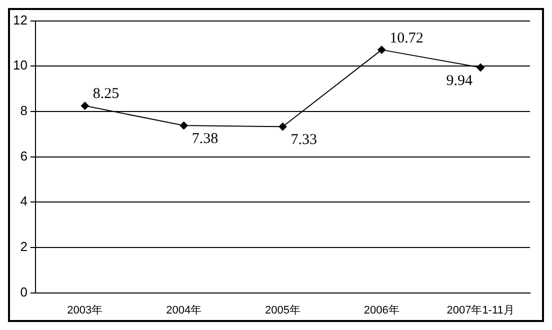  I want to click on x-tick-label: 2003年, so click(85, 310).